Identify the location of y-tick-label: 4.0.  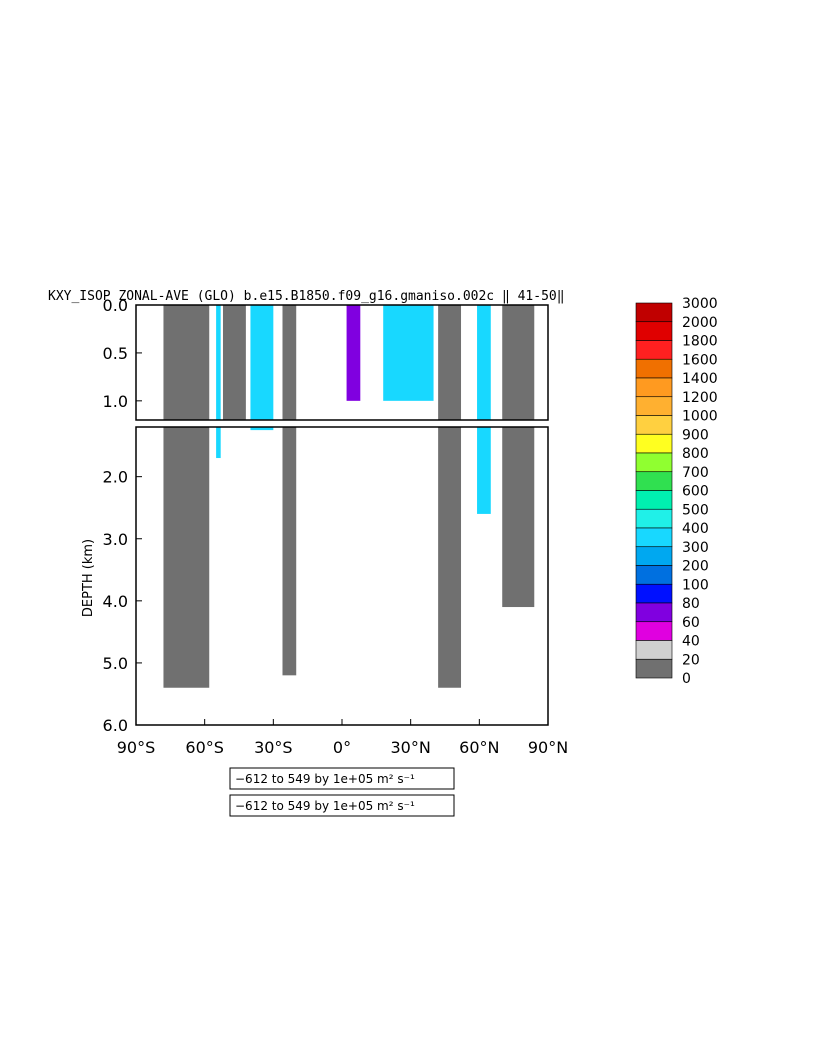
(115, 601).